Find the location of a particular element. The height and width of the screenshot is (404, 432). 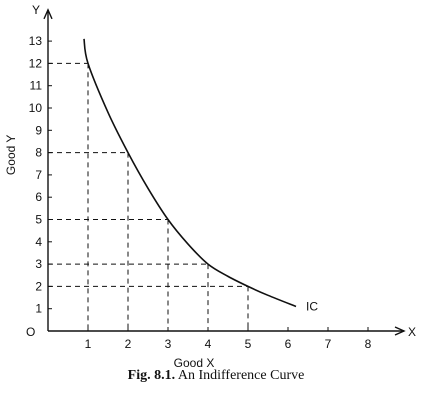

x-tick-label: 5 is located at coordinates (248, 344).